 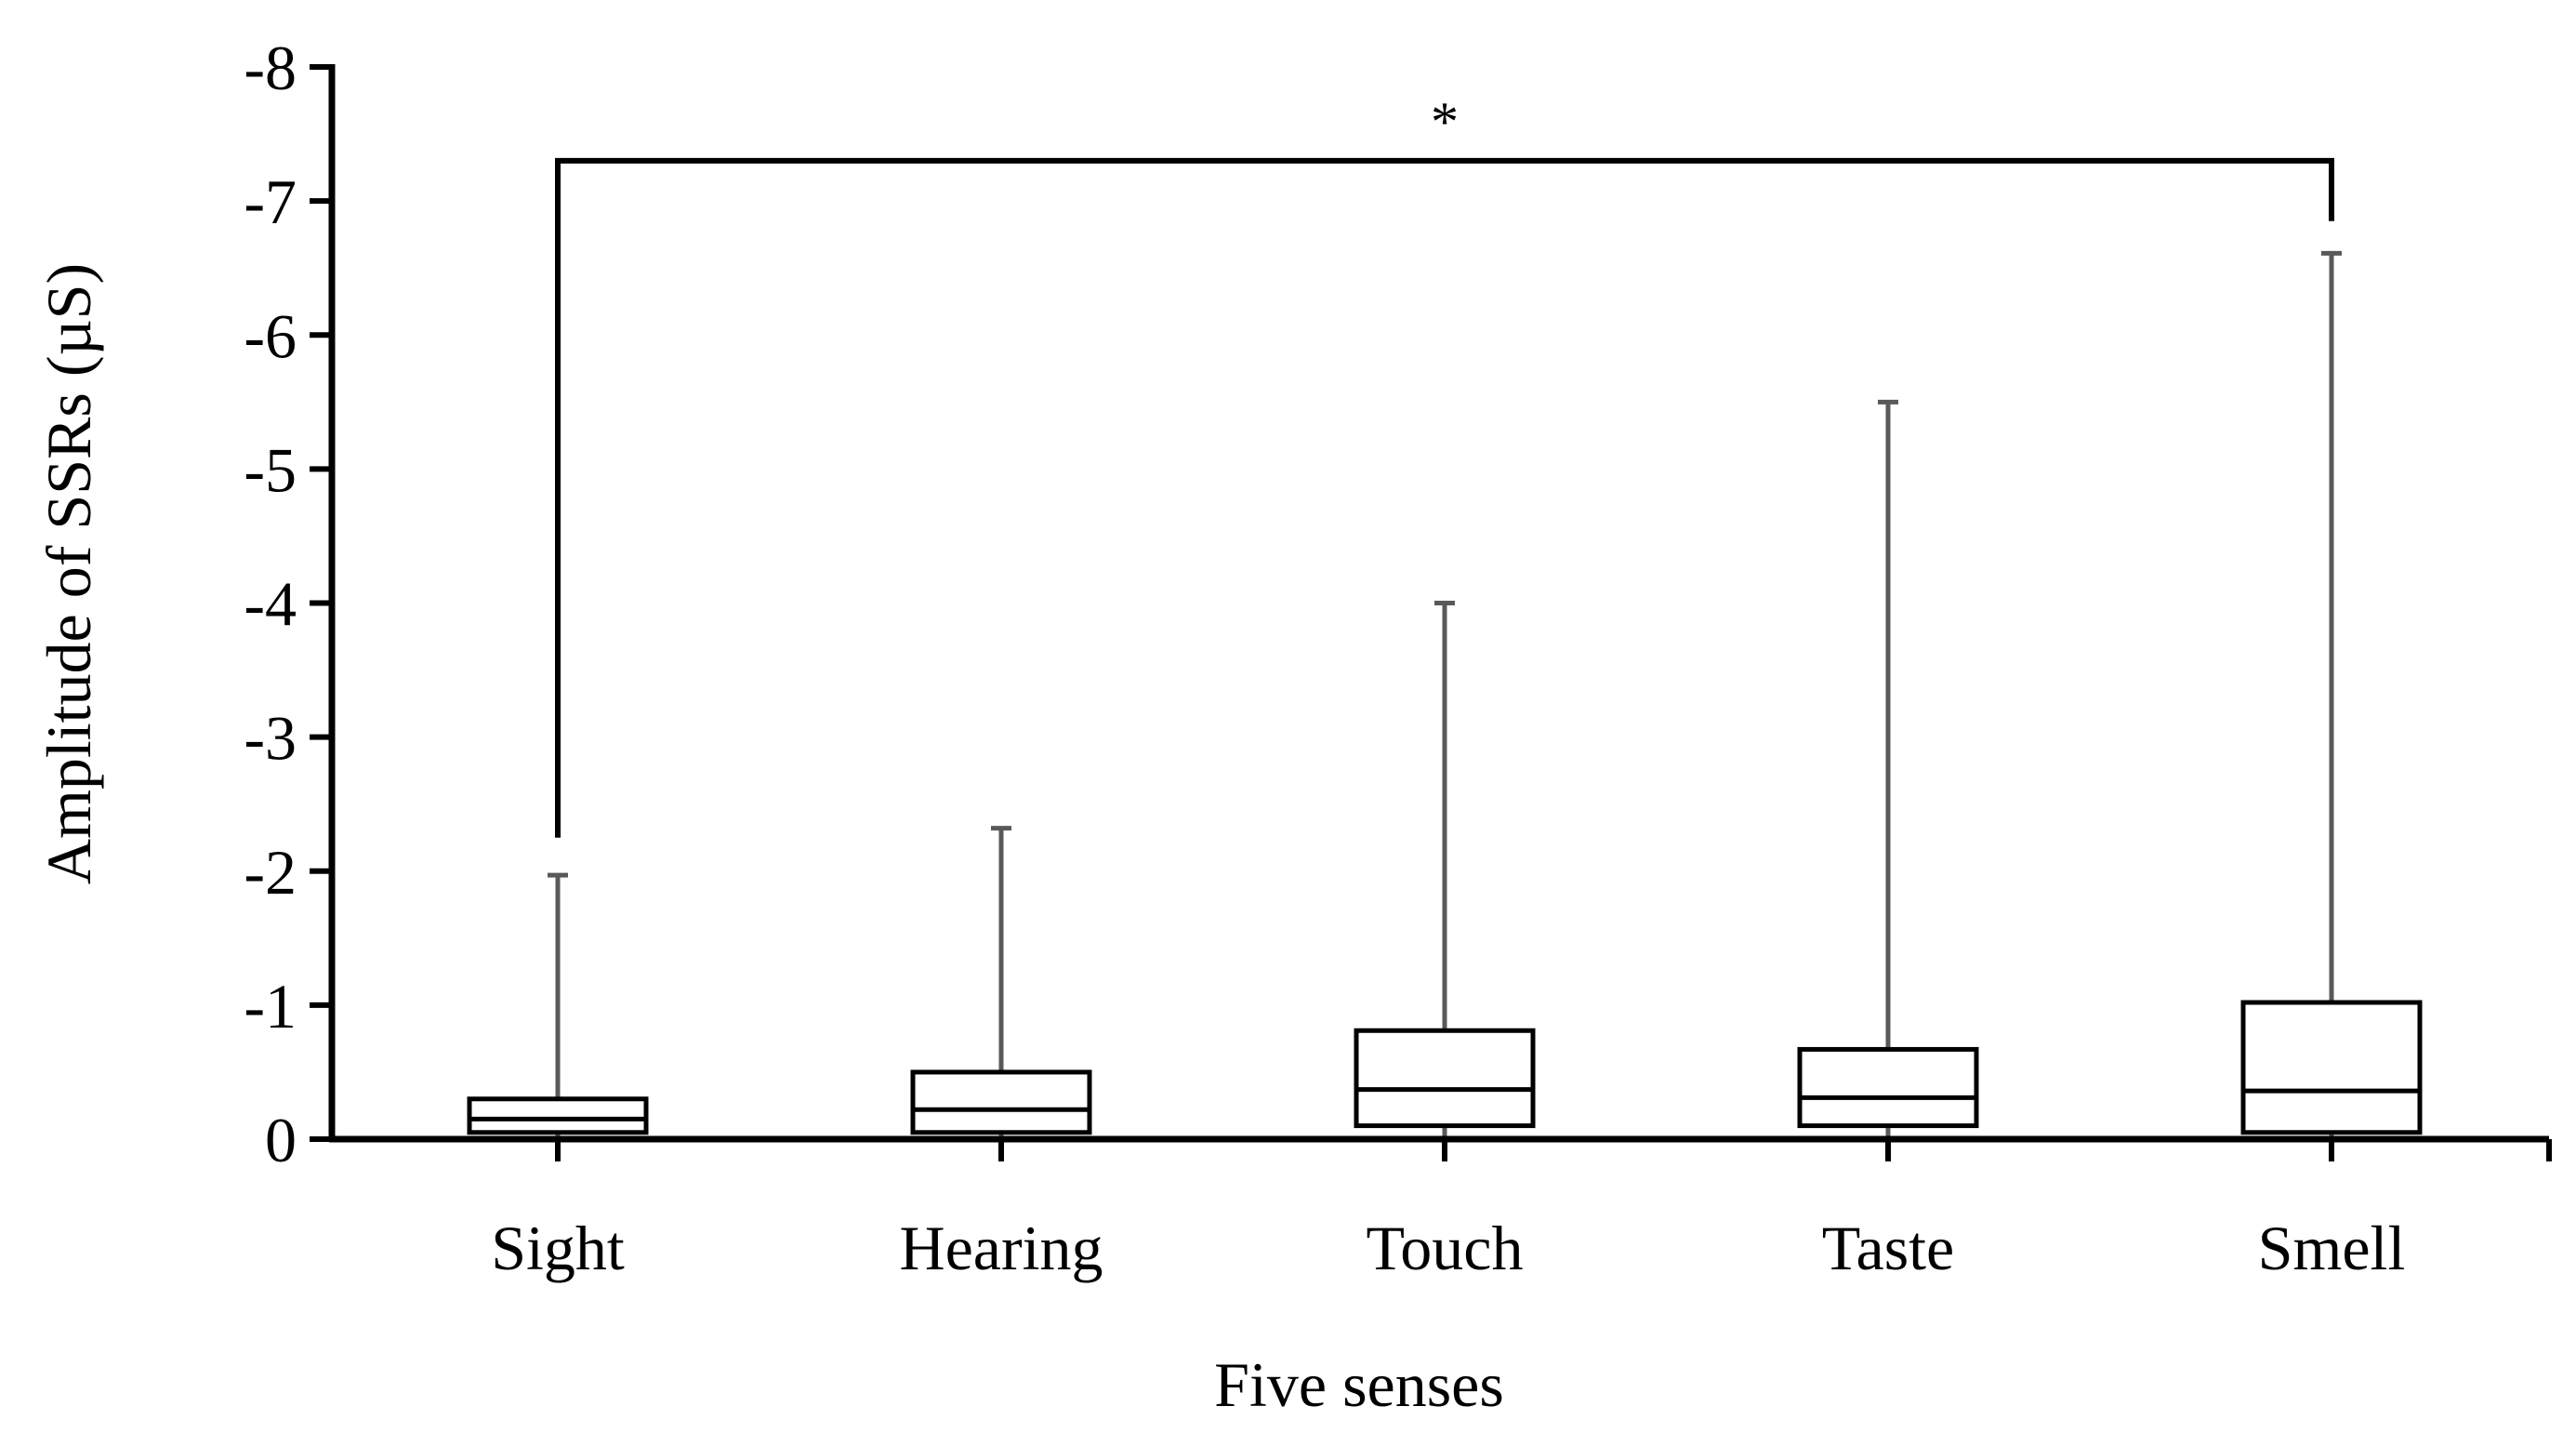 What do you see at coordinates (1445, 1248) in the screenshot?
I see `x-tick-label: Touch` at bounding box center [1445, 1248].